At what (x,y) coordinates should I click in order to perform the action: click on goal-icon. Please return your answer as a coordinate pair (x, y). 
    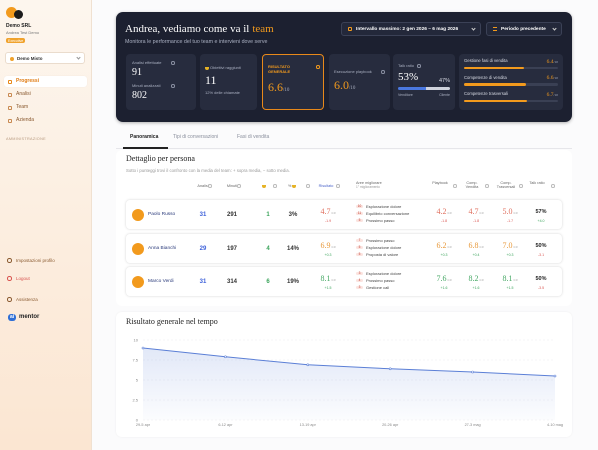
    Looking at the image, I should click on (207, 68).